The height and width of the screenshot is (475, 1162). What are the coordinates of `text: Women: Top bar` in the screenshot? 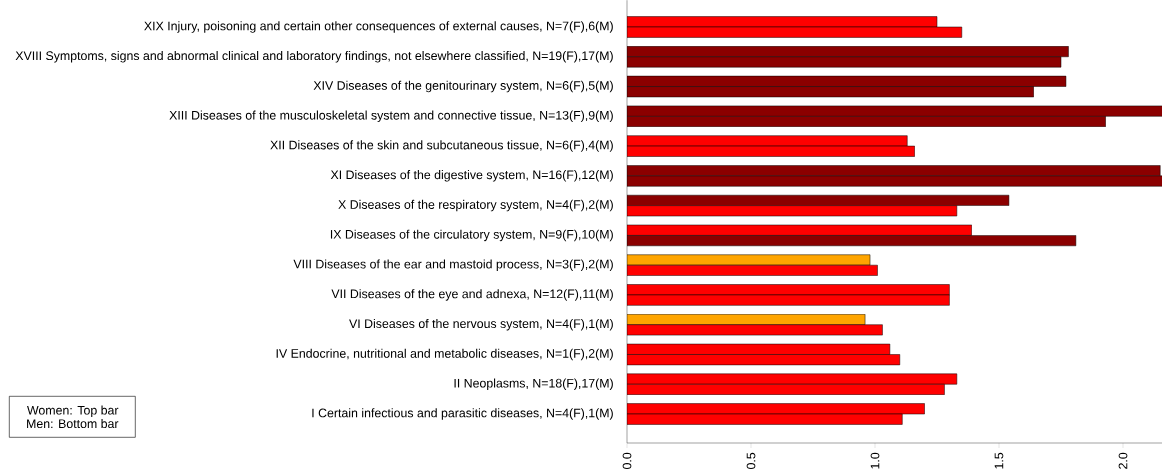 It's located at (73, 411).